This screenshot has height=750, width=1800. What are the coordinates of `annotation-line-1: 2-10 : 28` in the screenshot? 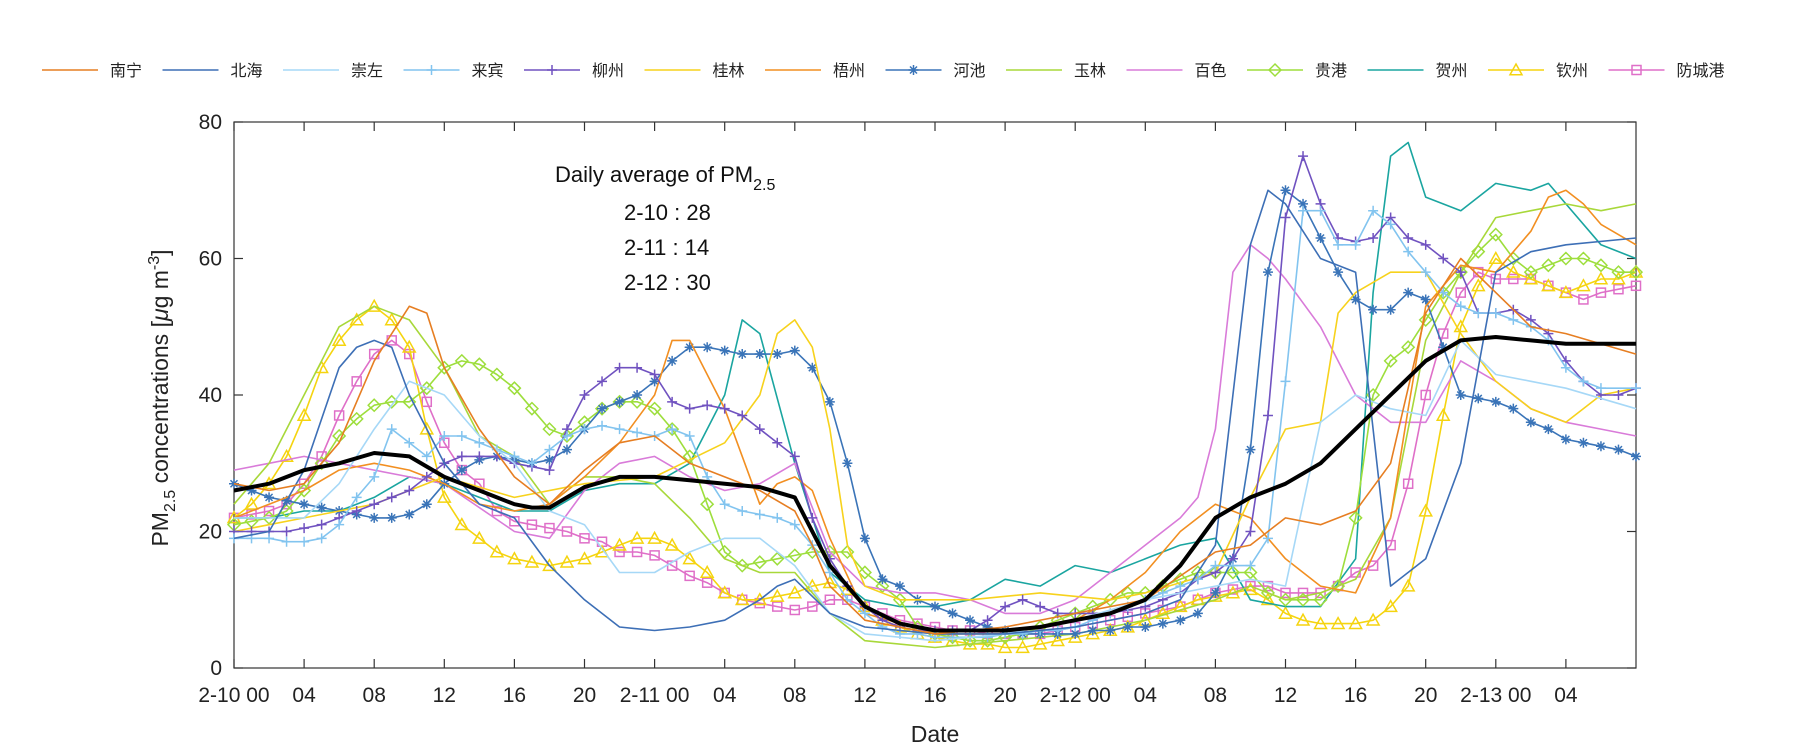 It's located at (667, 212).